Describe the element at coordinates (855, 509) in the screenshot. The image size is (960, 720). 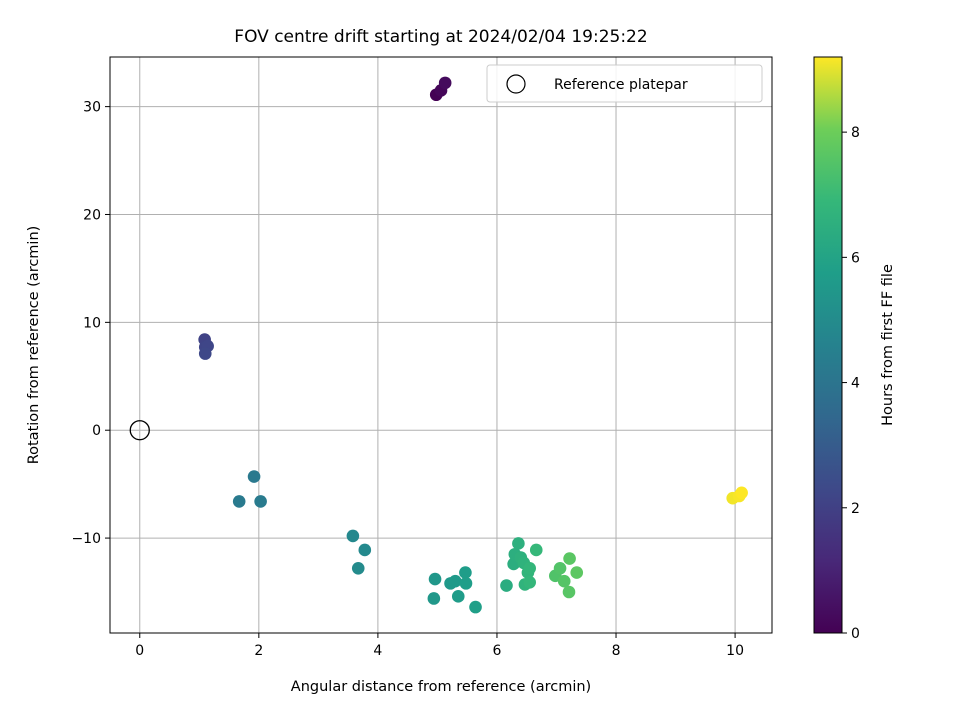
I see `colorbar-tick-label: 2` at that location.